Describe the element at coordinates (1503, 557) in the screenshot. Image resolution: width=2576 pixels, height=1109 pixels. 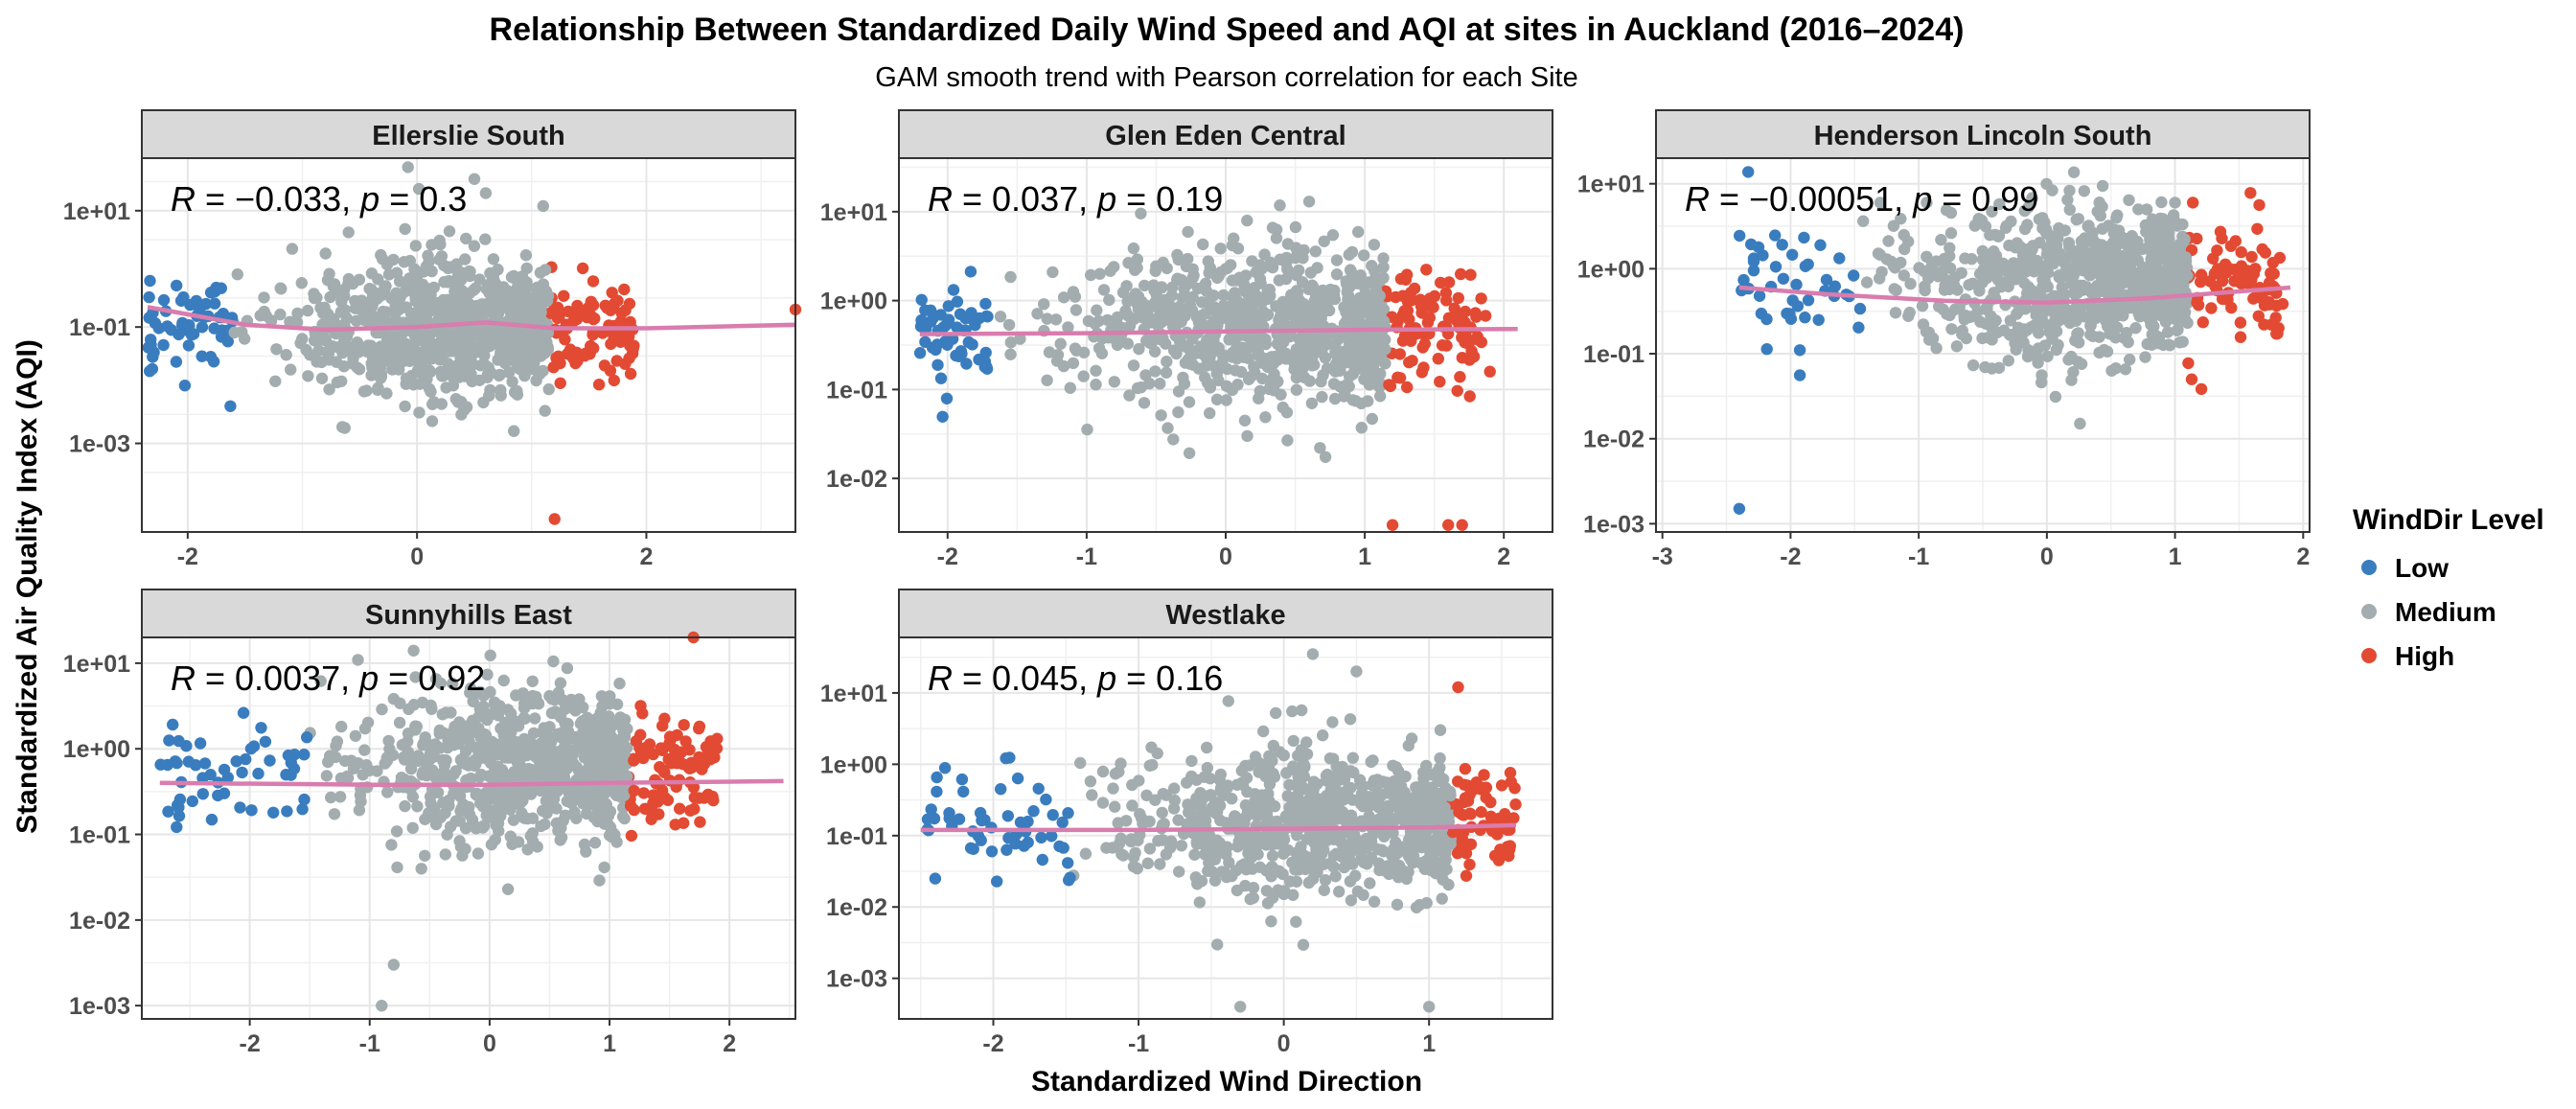
I see `x-tick-label: 2` at that location.